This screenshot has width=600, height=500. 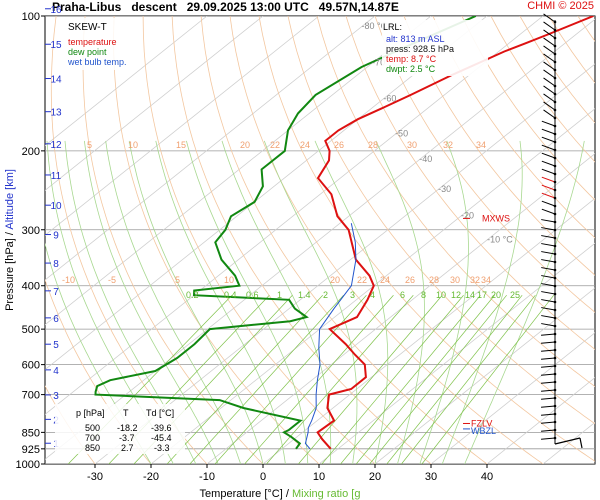 What do you see at coordinates (335, 280) in the screenshot?
I see `theta-label: 20` at bounding box center [335, 280].